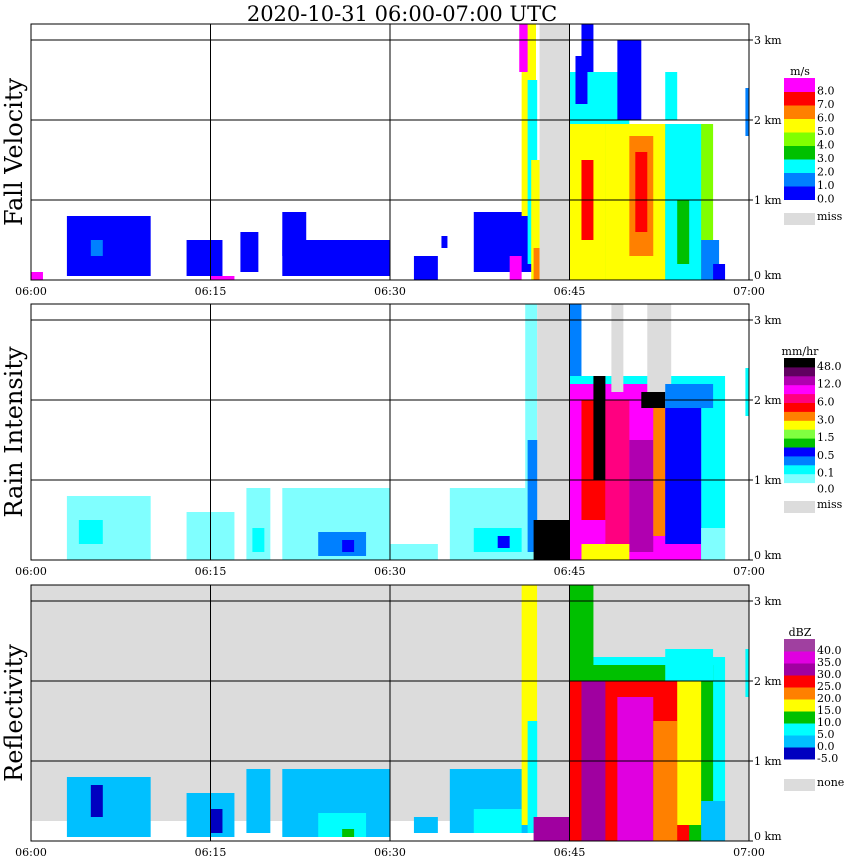 The width and height of the screenshot is (850, 868). Describe the element at coordinates (14, 152) in the screenshot. I see `y-axis-label: Fall Velocity` at that location.